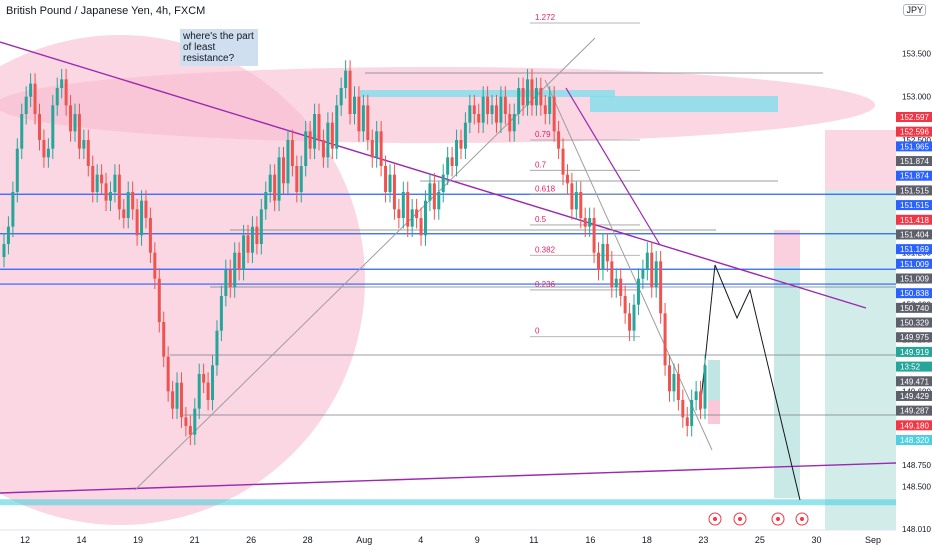 This screenshot has height=550, width=932. What do you see at coordinates (477, 540) in the screenshot?
I see `x-tick-label: 9` at bounding box center [477, 540].